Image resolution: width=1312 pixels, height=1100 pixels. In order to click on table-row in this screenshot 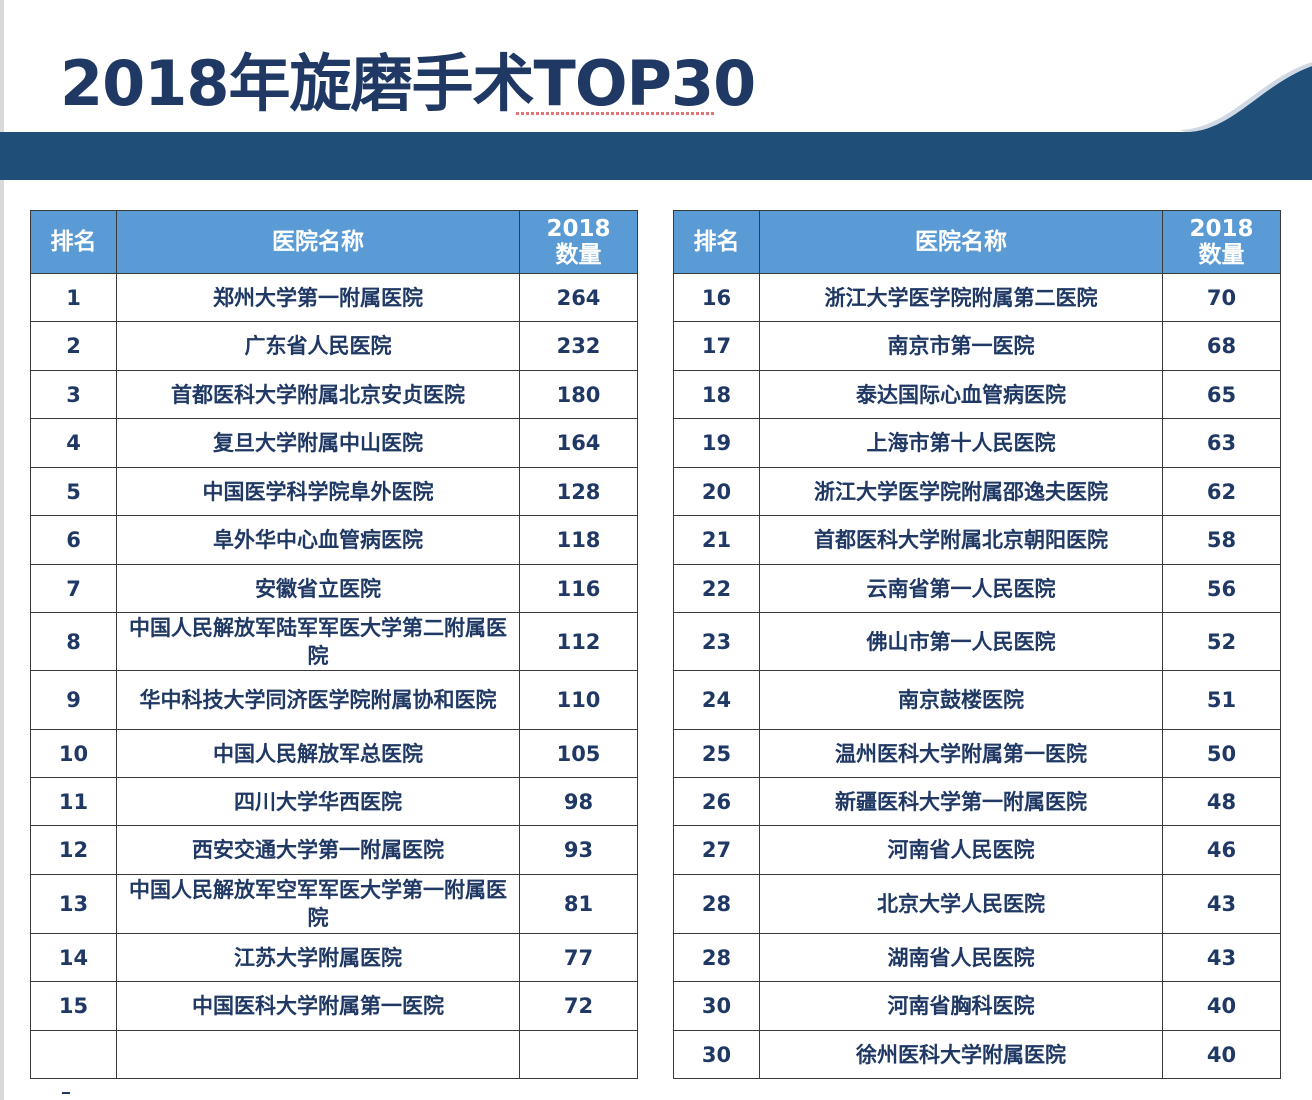, I will do `click(334, 1054)`.